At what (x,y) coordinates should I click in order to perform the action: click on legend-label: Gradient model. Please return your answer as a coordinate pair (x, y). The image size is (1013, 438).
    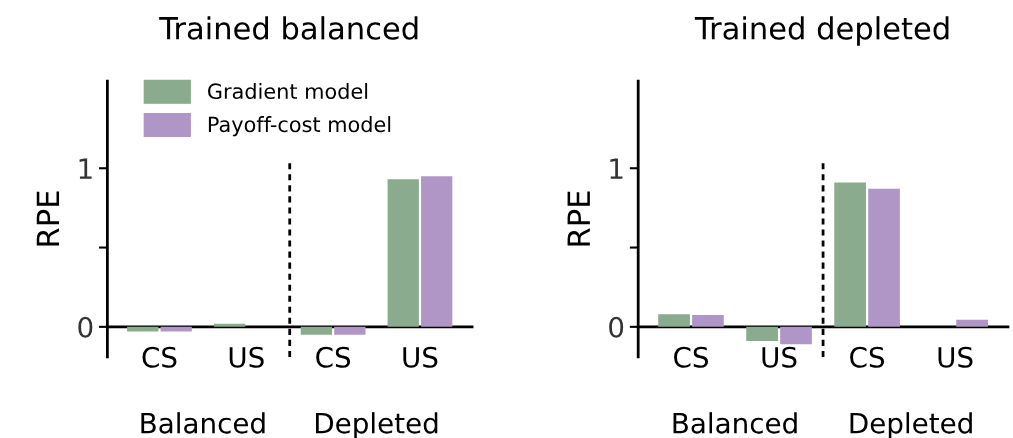
    Looking at the image, I should click on (288, 91).